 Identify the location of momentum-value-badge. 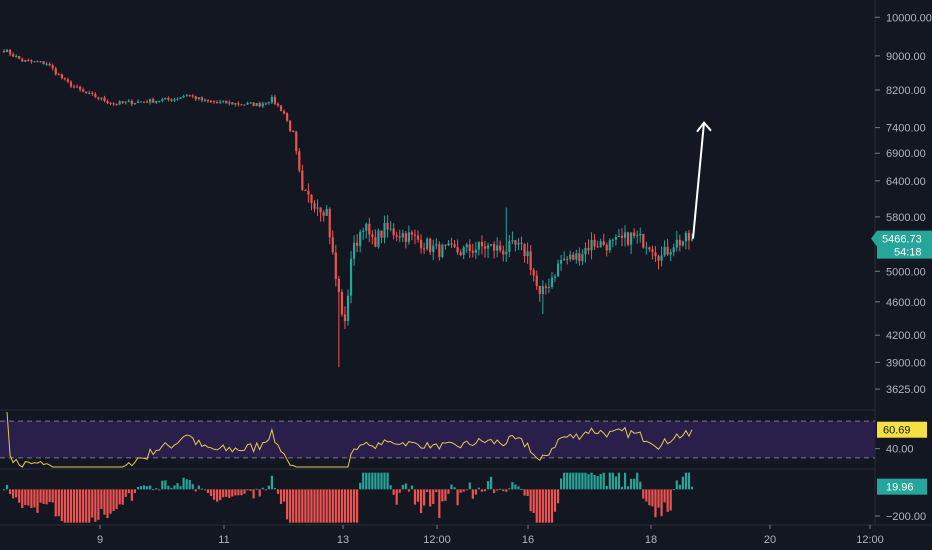
(902, 486).